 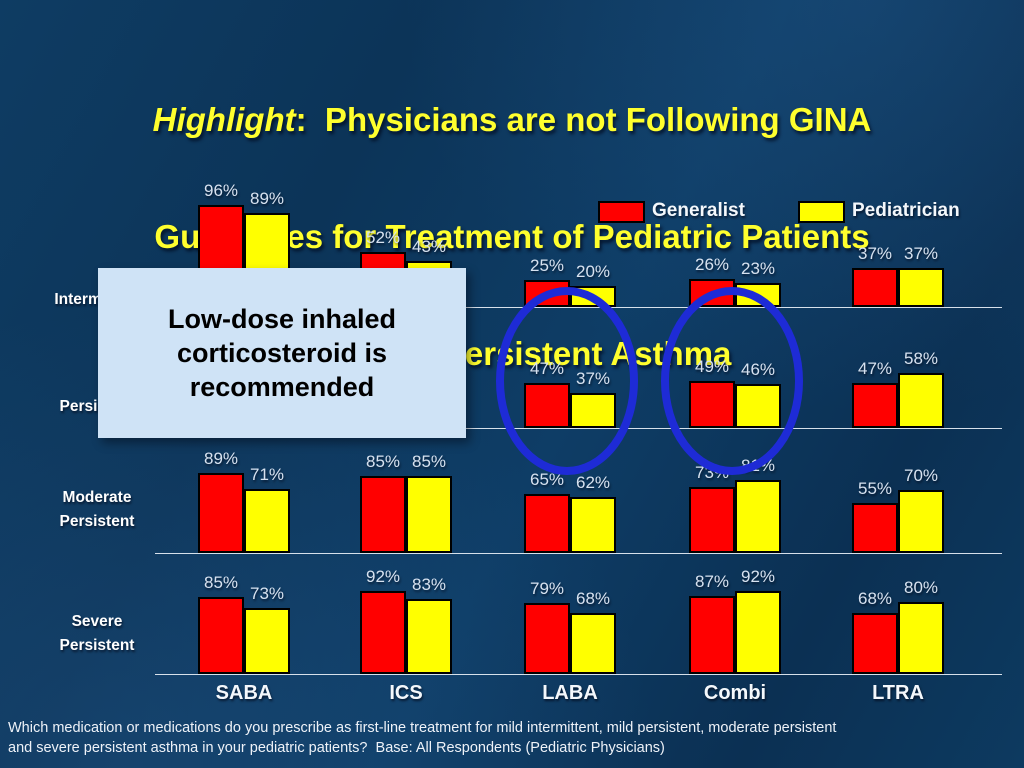 I want to click on value-label-generalist-ltra-severe-persistent: 68%, so click(x=875, y=598).